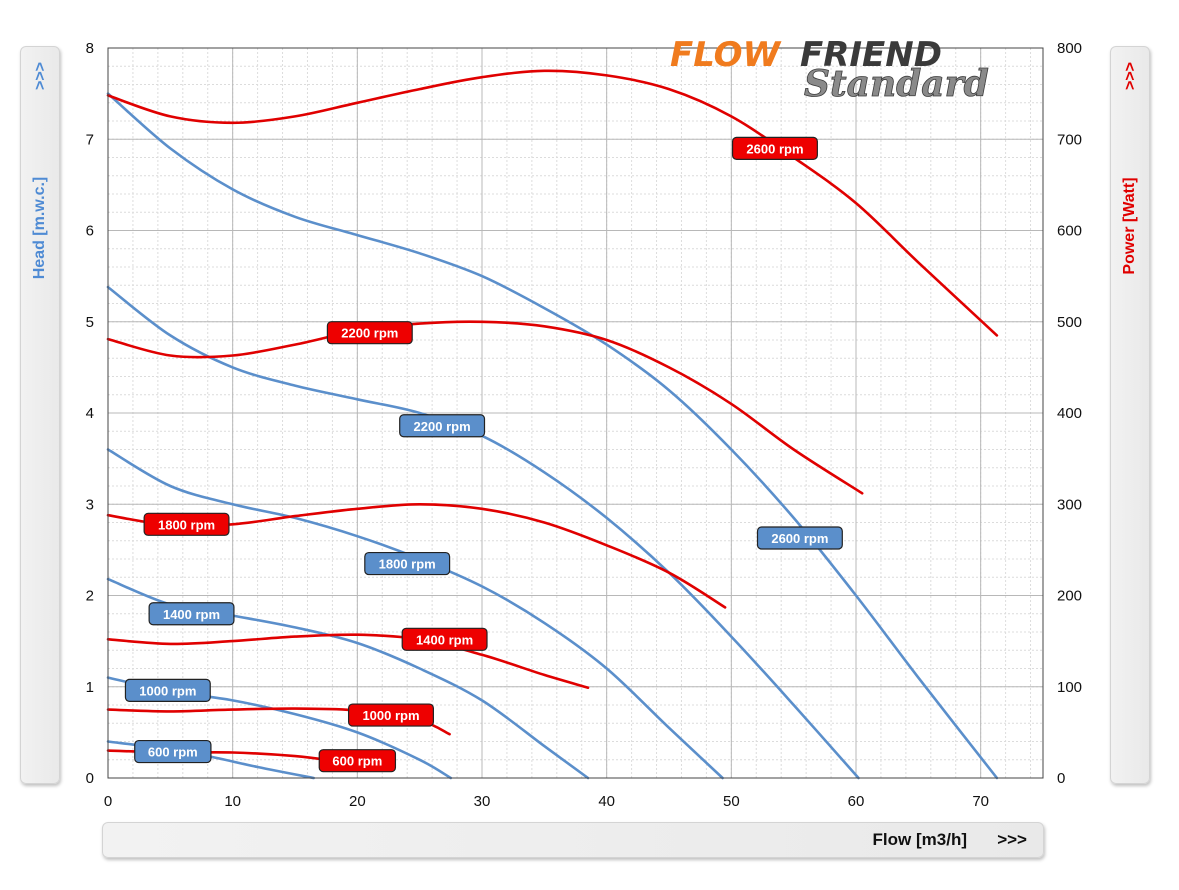 This screenshot has height=890, width=1179. Describe the element at coordinates (1069, 687) in the screenshot. I see `y2-tick-label: 100` at that location.